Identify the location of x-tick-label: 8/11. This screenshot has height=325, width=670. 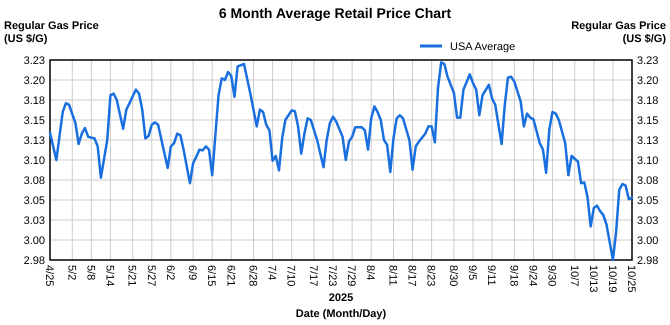
(392, 275).